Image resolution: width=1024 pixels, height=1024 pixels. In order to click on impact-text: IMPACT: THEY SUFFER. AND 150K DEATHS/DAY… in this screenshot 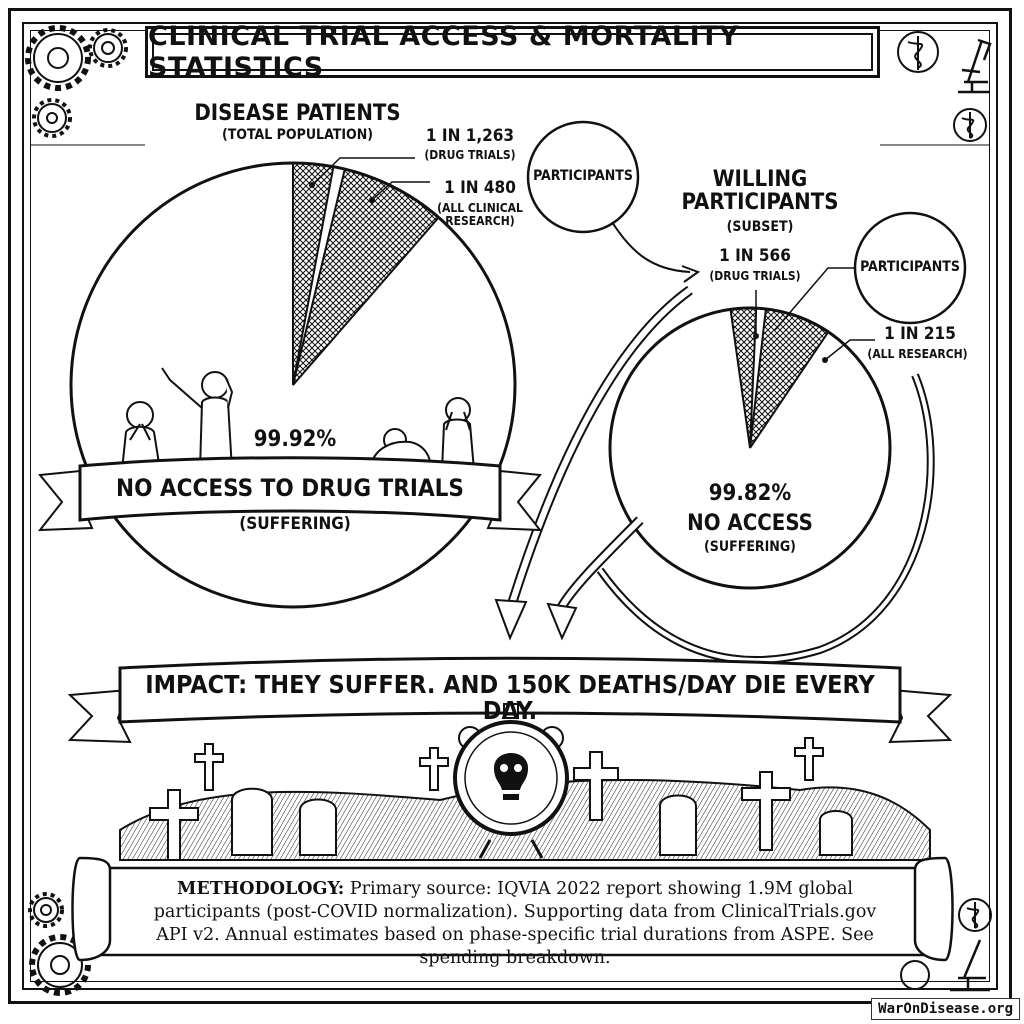, I will do `click(510, 698)`.